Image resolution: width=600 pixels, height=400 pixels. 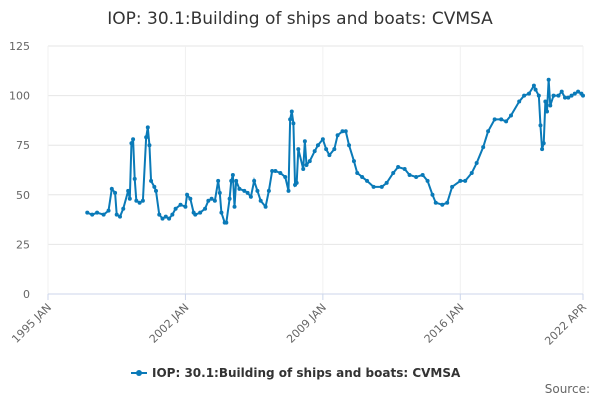 I want to click on x-tick-label: 2009 JAN, so click(x=306, y=323).